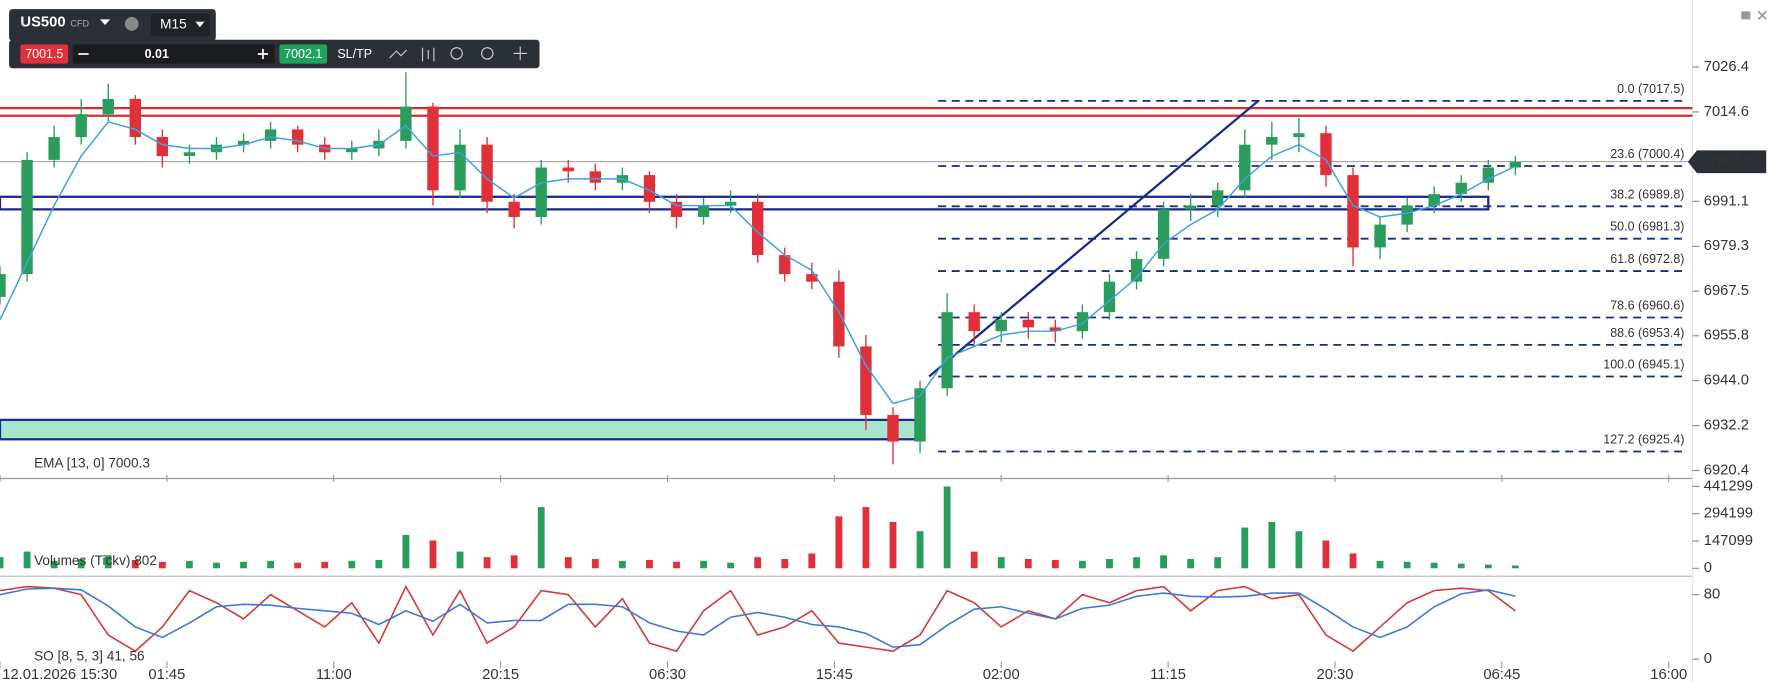 This screenshot has width=1781, height=699. Describe the element at coordinates (131, 24) in the screenshot. I see `info-icon` at that location.